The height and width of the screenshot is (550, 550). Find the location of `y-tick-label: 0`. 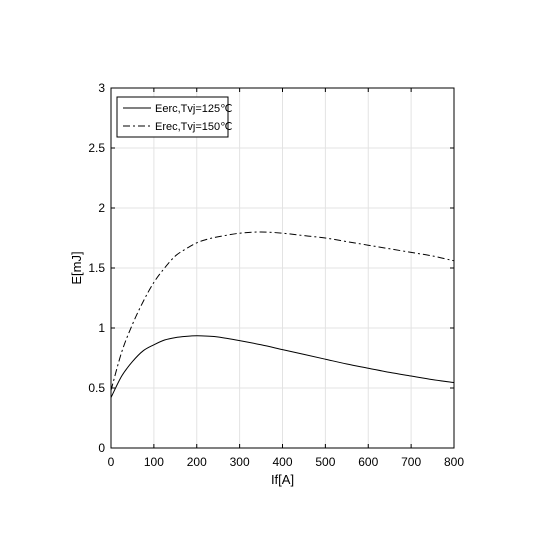

y-tick-label: 0 is located at coordinates (101, 448).